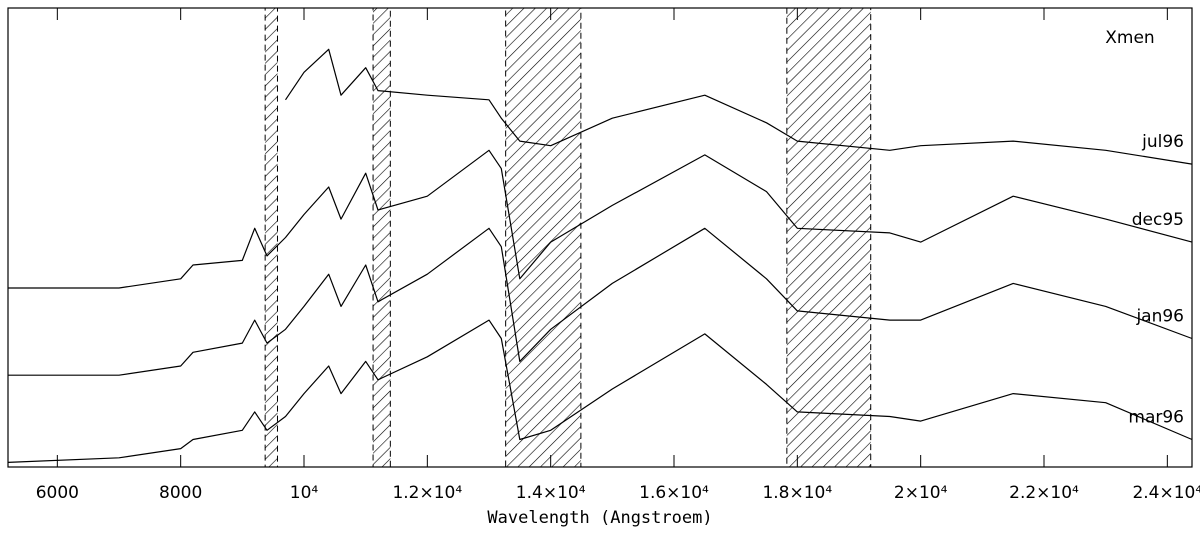  What do you see at coordinates (1129, 38) in the screenshot?
I see `chart-title: Xmen` at bounding box center [1129, 38].